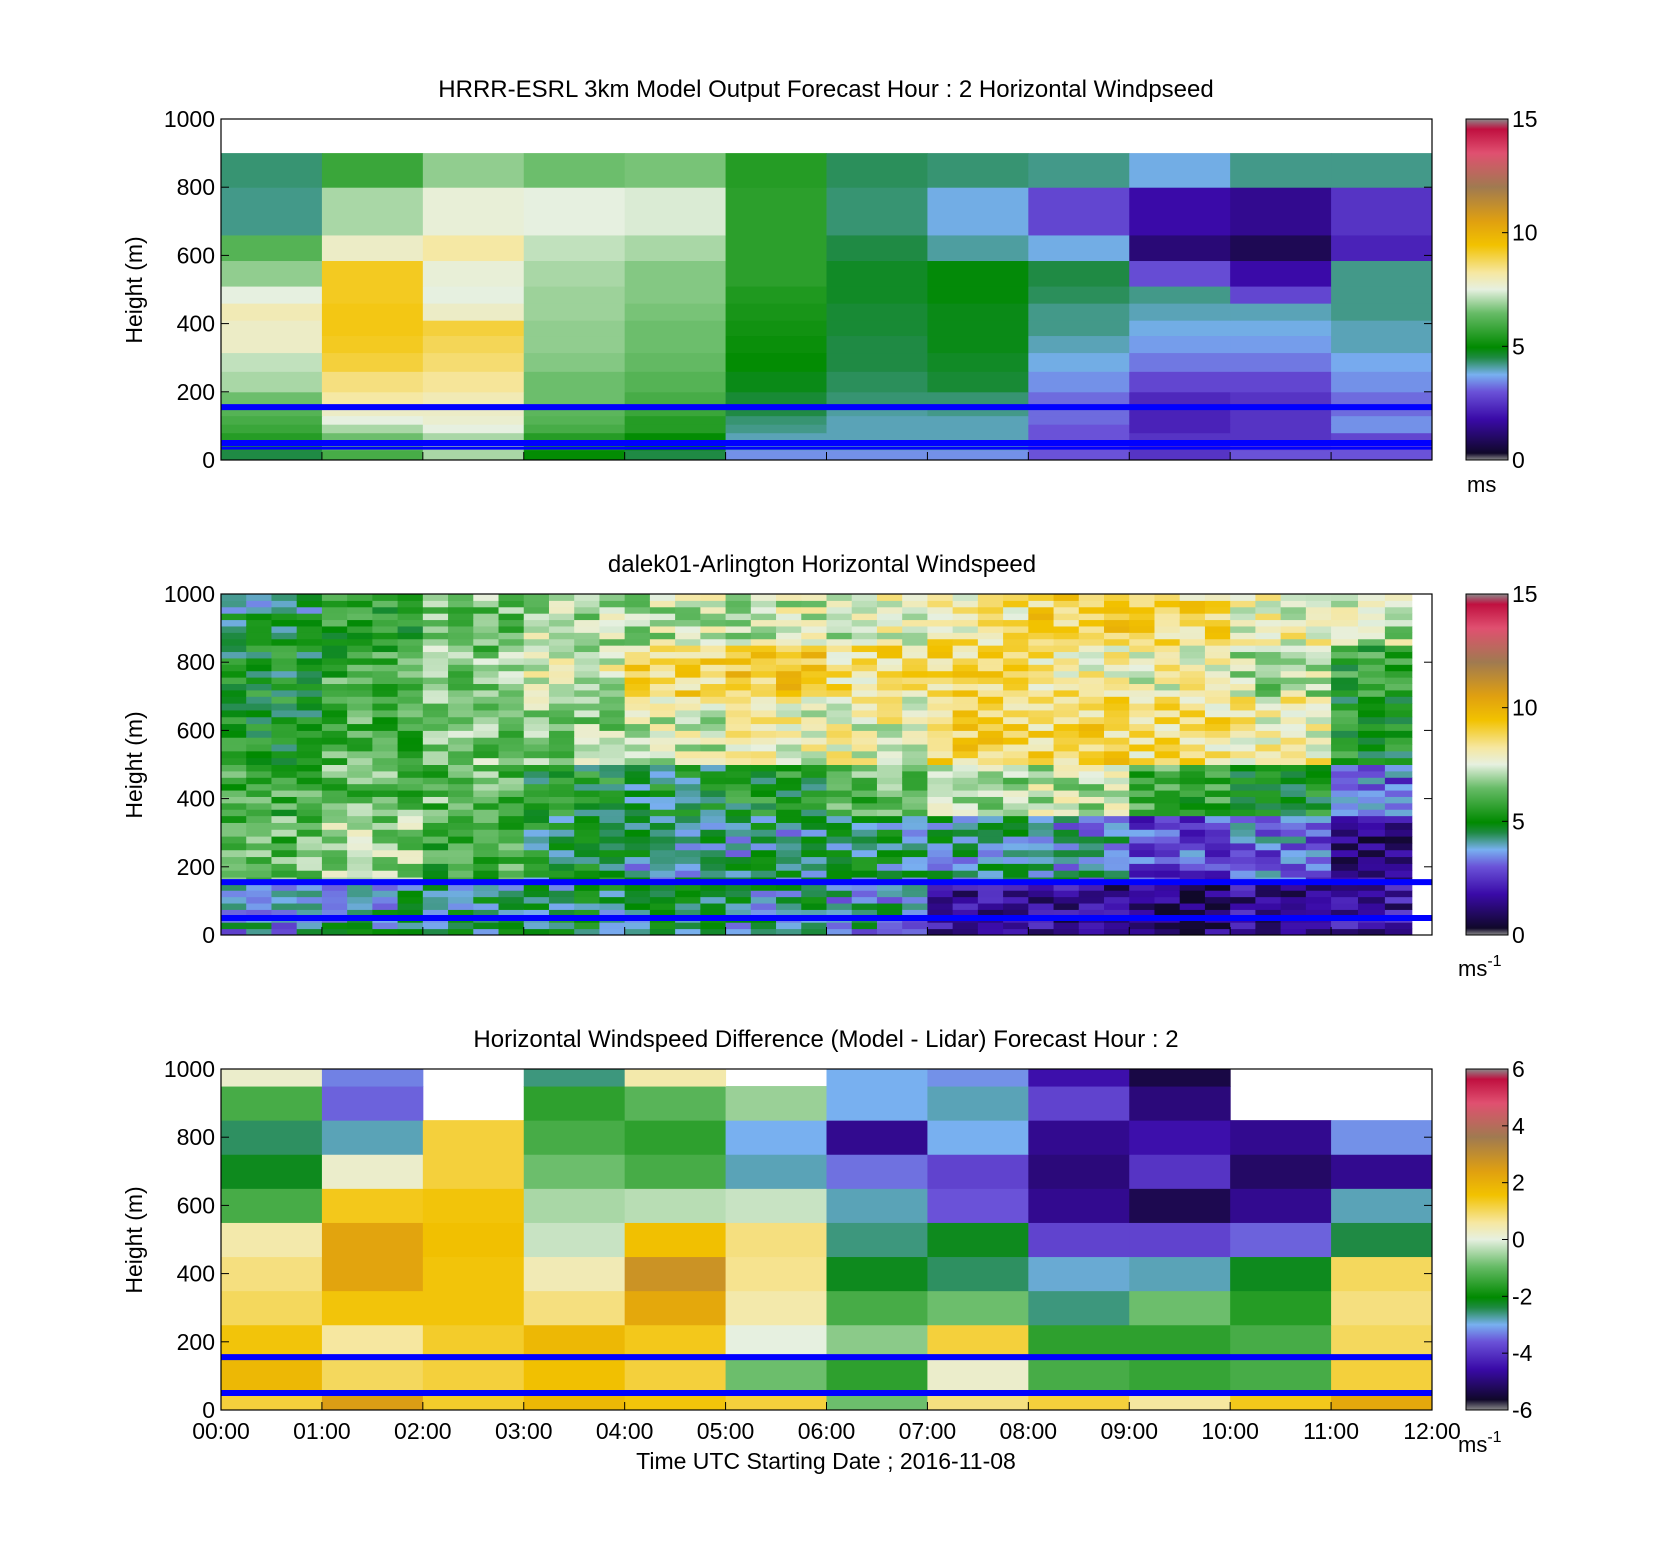 This screenshot has height=1561, width=1680. I want to click on panel-model-colorbar, so click(1487, 289).